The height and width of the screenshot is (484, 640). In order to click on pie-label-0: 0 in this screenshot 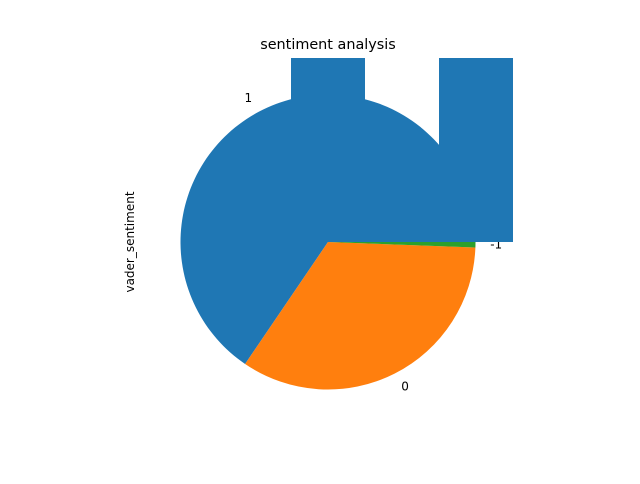, I will do `click(405, 386)`.